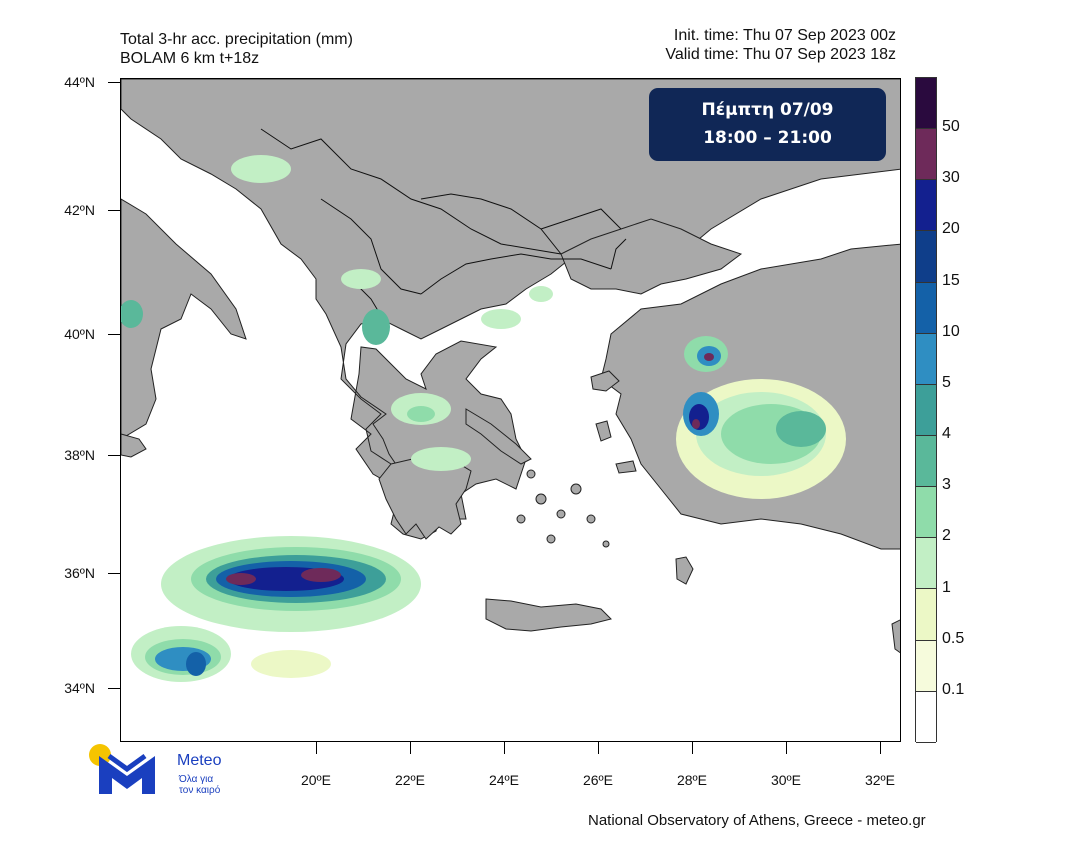  I want to click on colorbar-label: 0.5, so click(953, 639).